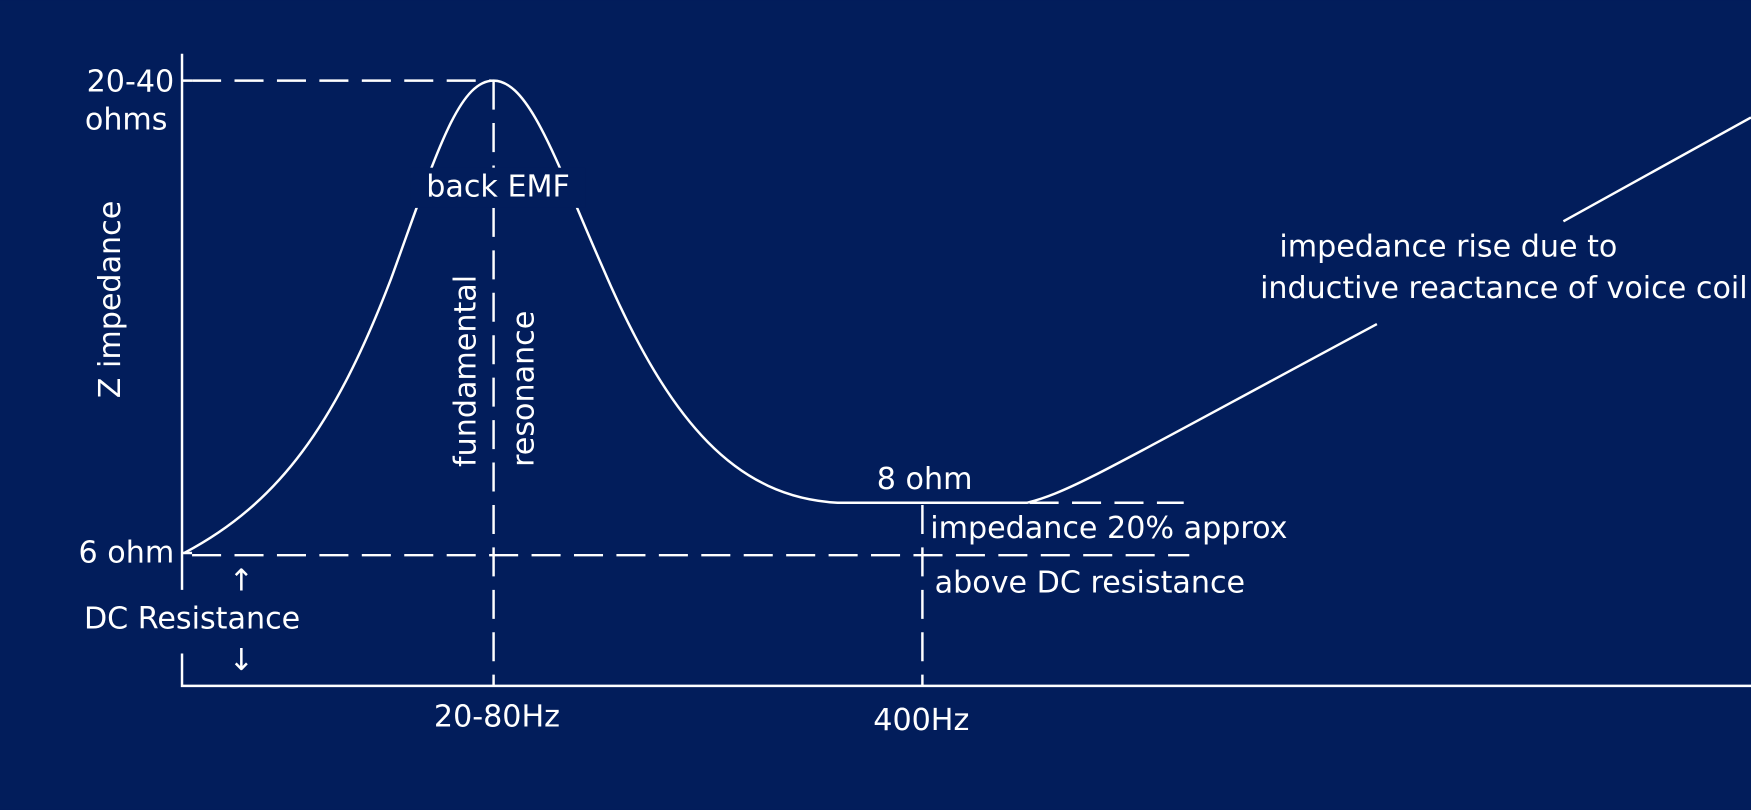 The image size is (1751, 810). What do you see at coordinates (925, 479) in the screenshot?
I see `eight-ohm-label: 8 ohm` at bounding box center [925, 479].